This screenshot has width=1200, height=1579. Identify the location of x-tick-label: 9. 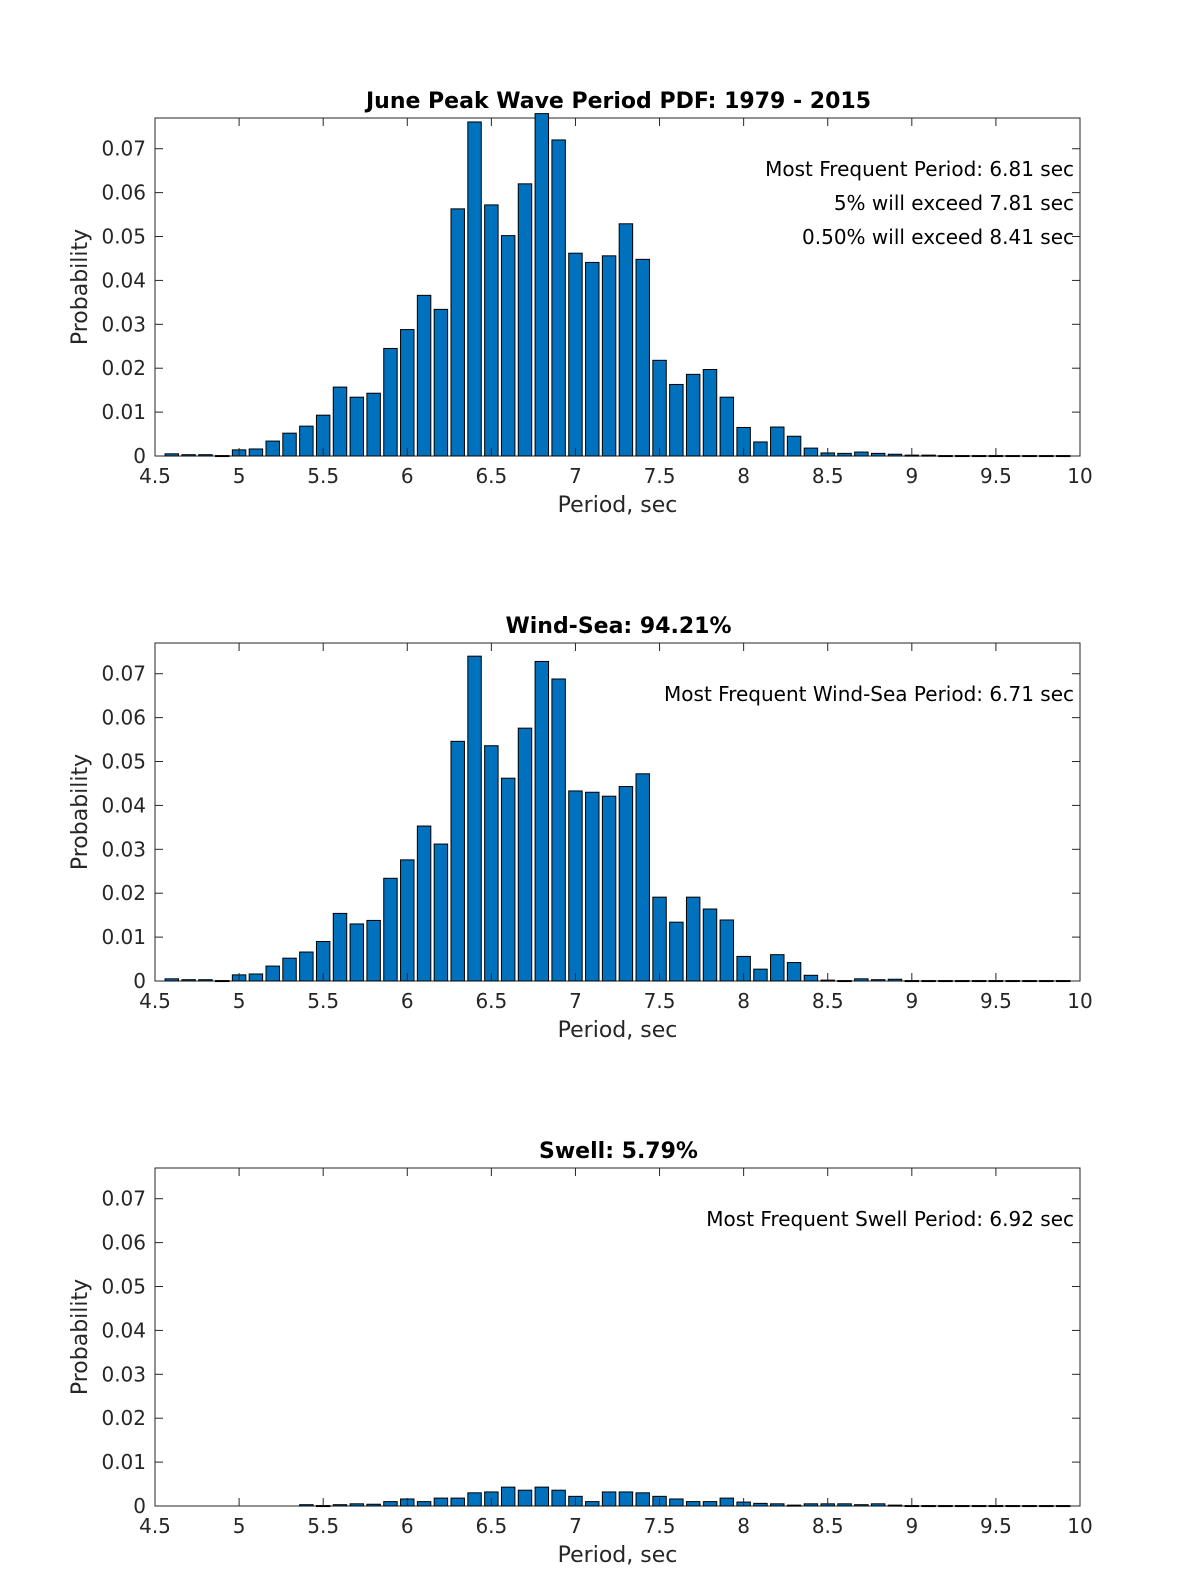
(911, 1526).